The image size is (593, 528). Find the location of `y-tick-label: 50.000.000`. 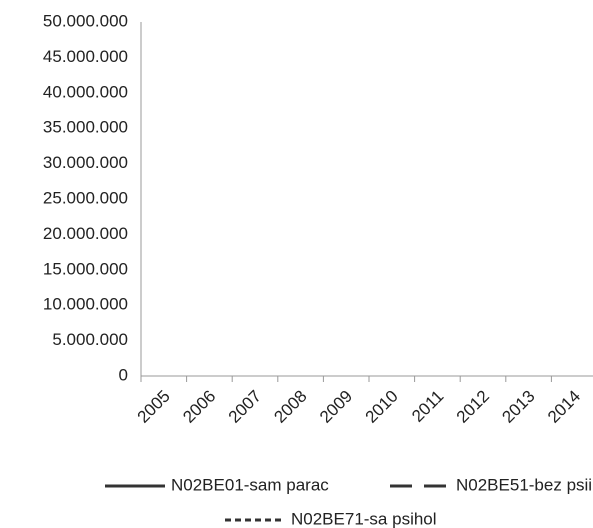

y-tick-label: 50.000.000 is located at coordinates (85, 20).